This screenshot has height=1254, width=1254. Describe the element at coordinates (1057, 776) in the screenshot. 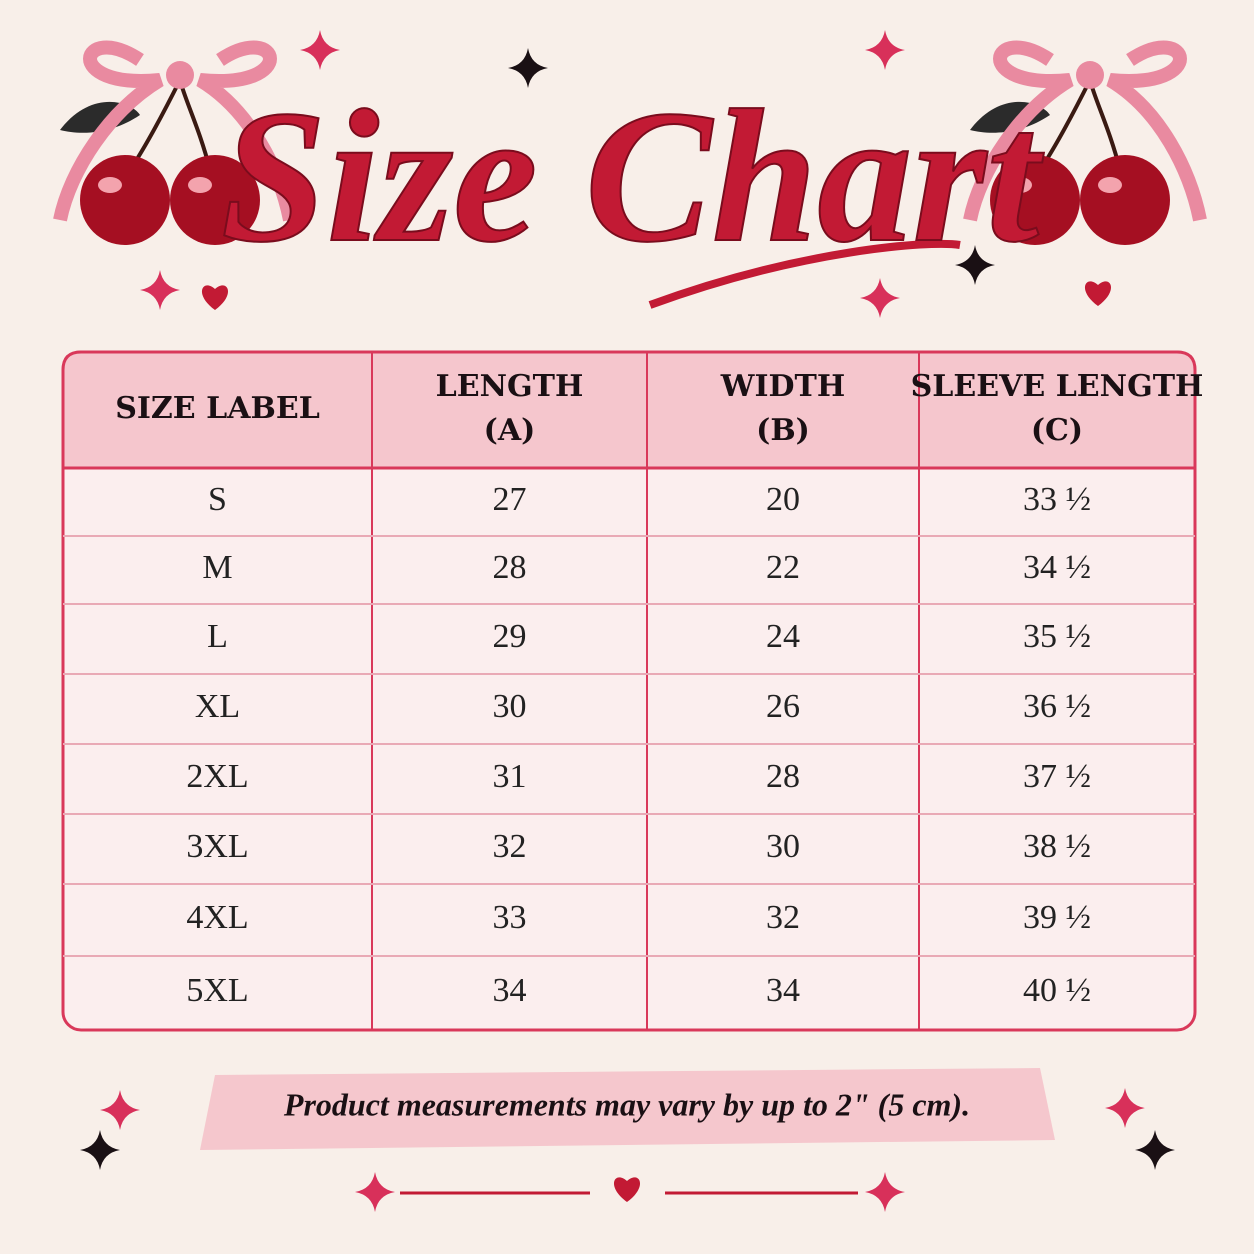

I see `table-cell: 37 ½` at that location.